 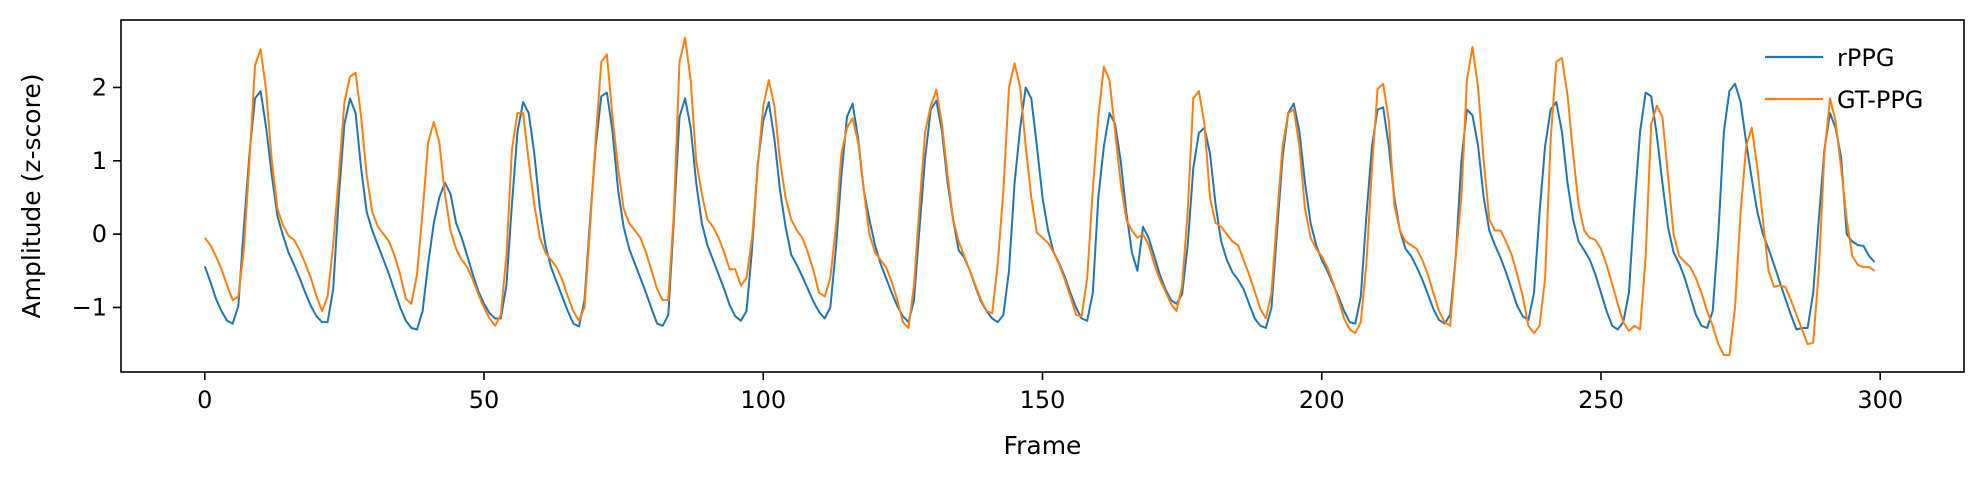 What do you see at coordinates (1880, 400) in the screenshot?
I see `x-tick-label: 300` at bounding box center [1880, 400].